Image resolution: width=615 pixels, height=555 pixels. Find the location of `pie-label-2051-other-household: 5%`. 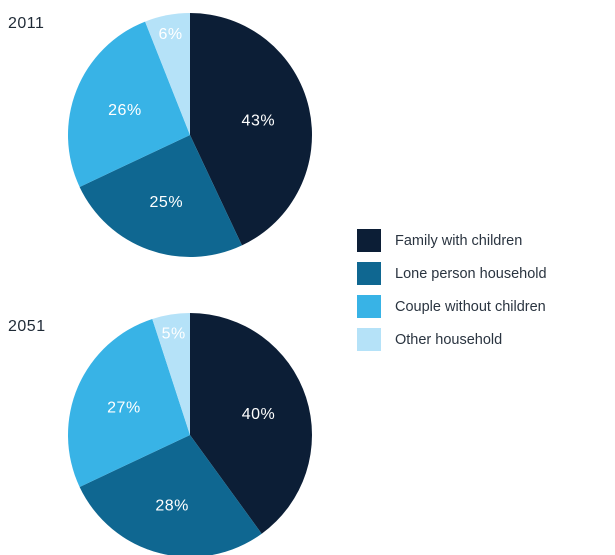

pie-label-2051-other-household: 5% is located at coordinates (174, 333).